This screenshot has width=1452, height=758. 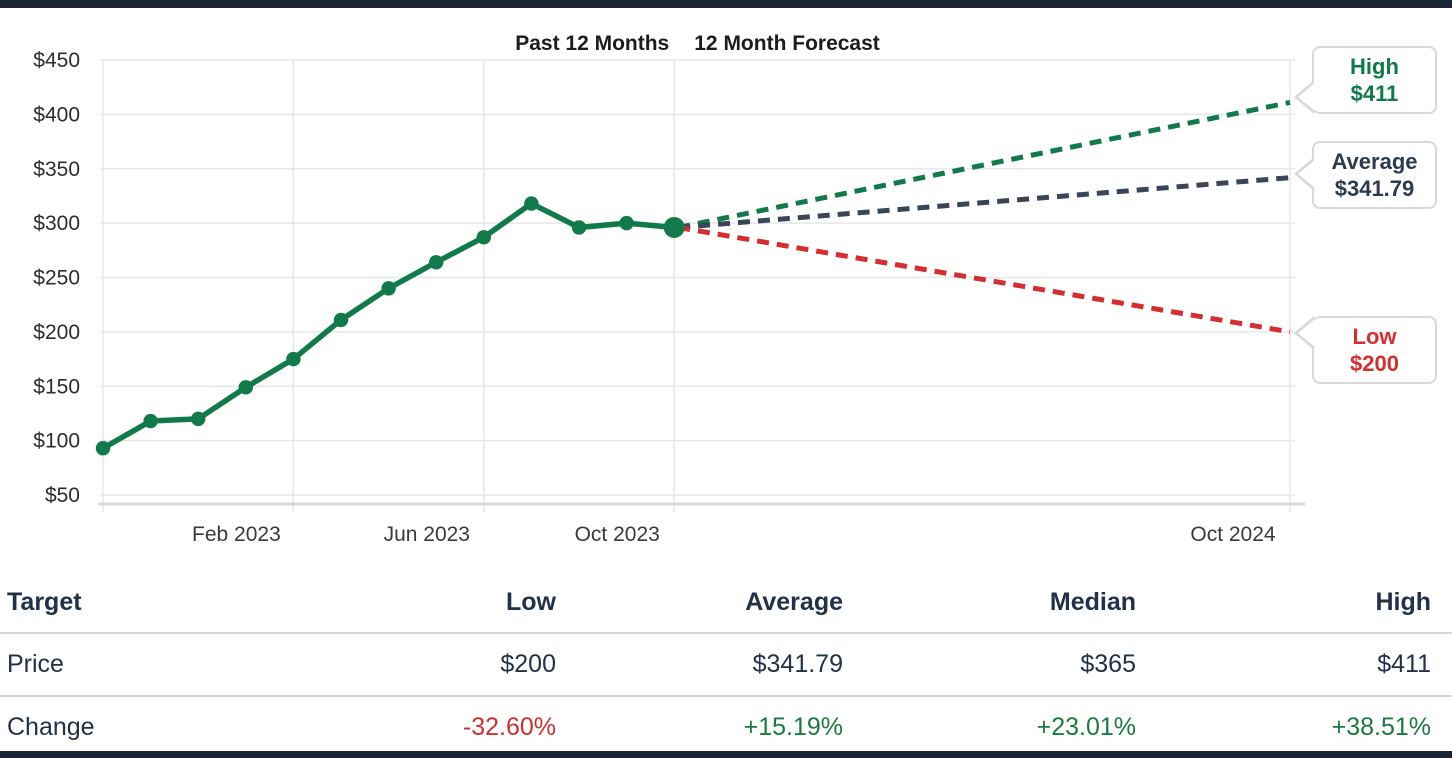 What do you see at coordinates (1365, 350) in the screenshot?
I see `low-target-callout: Low $200` at bounding box center [1365, 350].